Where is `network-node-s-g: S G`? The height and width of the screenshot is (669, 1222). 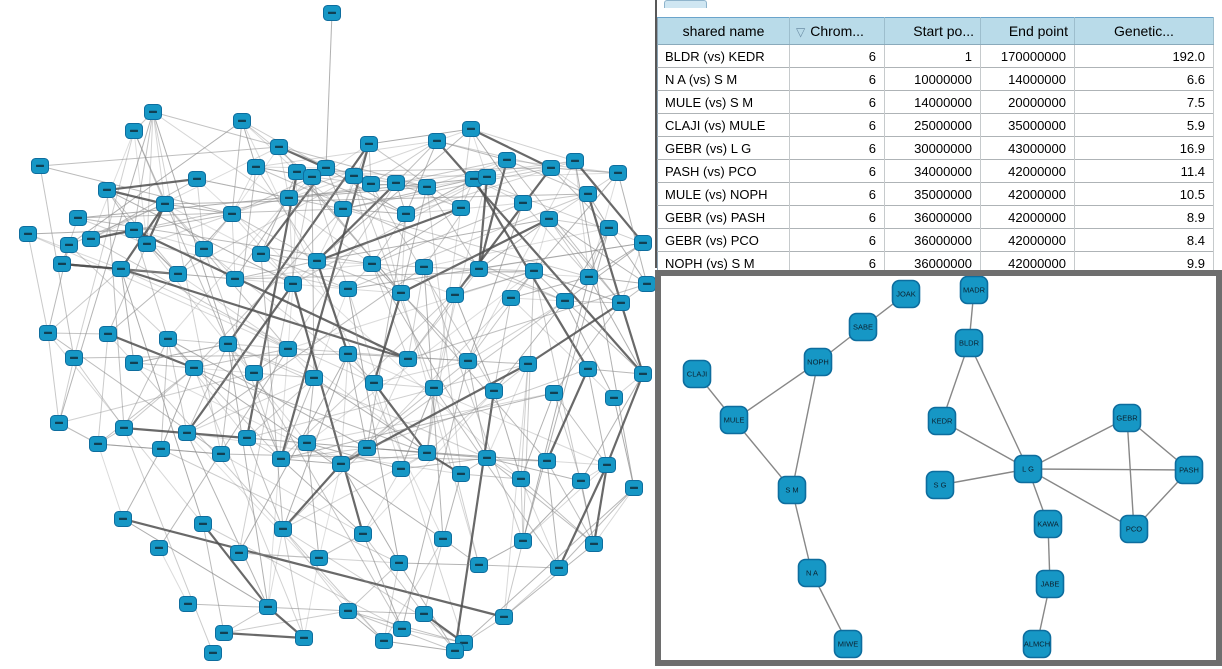 network-node-s-g: S G is located at coordinates (940, 485).